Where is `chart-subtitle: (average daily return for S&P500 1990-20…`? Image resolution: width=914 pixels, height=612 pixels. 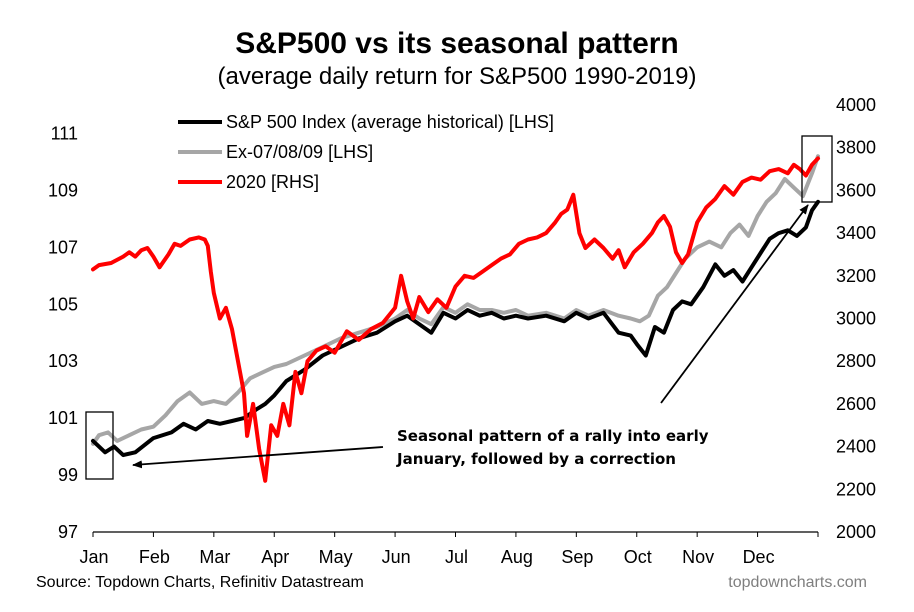
chart-subtitle: (average daily return for S&P500 1990-20… is located at coordinates (457, 76).